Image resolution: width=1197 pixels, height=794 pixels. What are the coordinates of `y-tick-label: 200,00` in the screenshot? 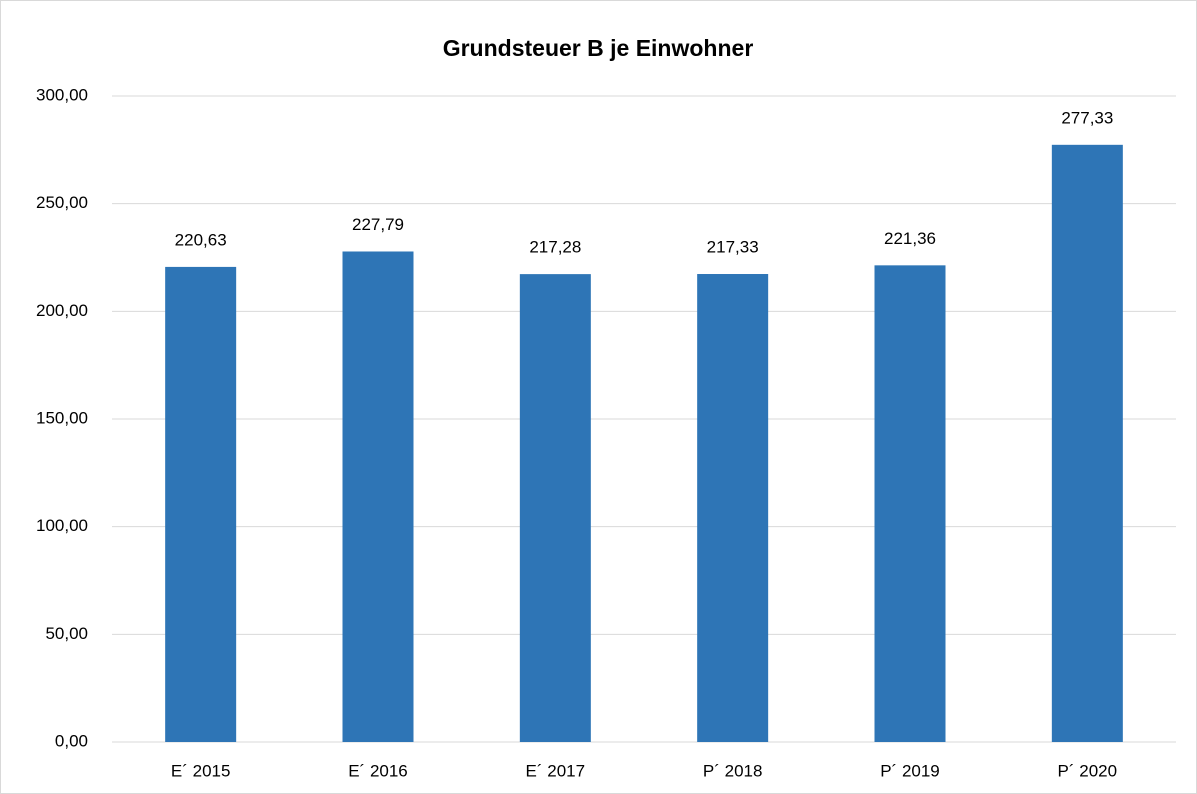 It's located at (62, 310).